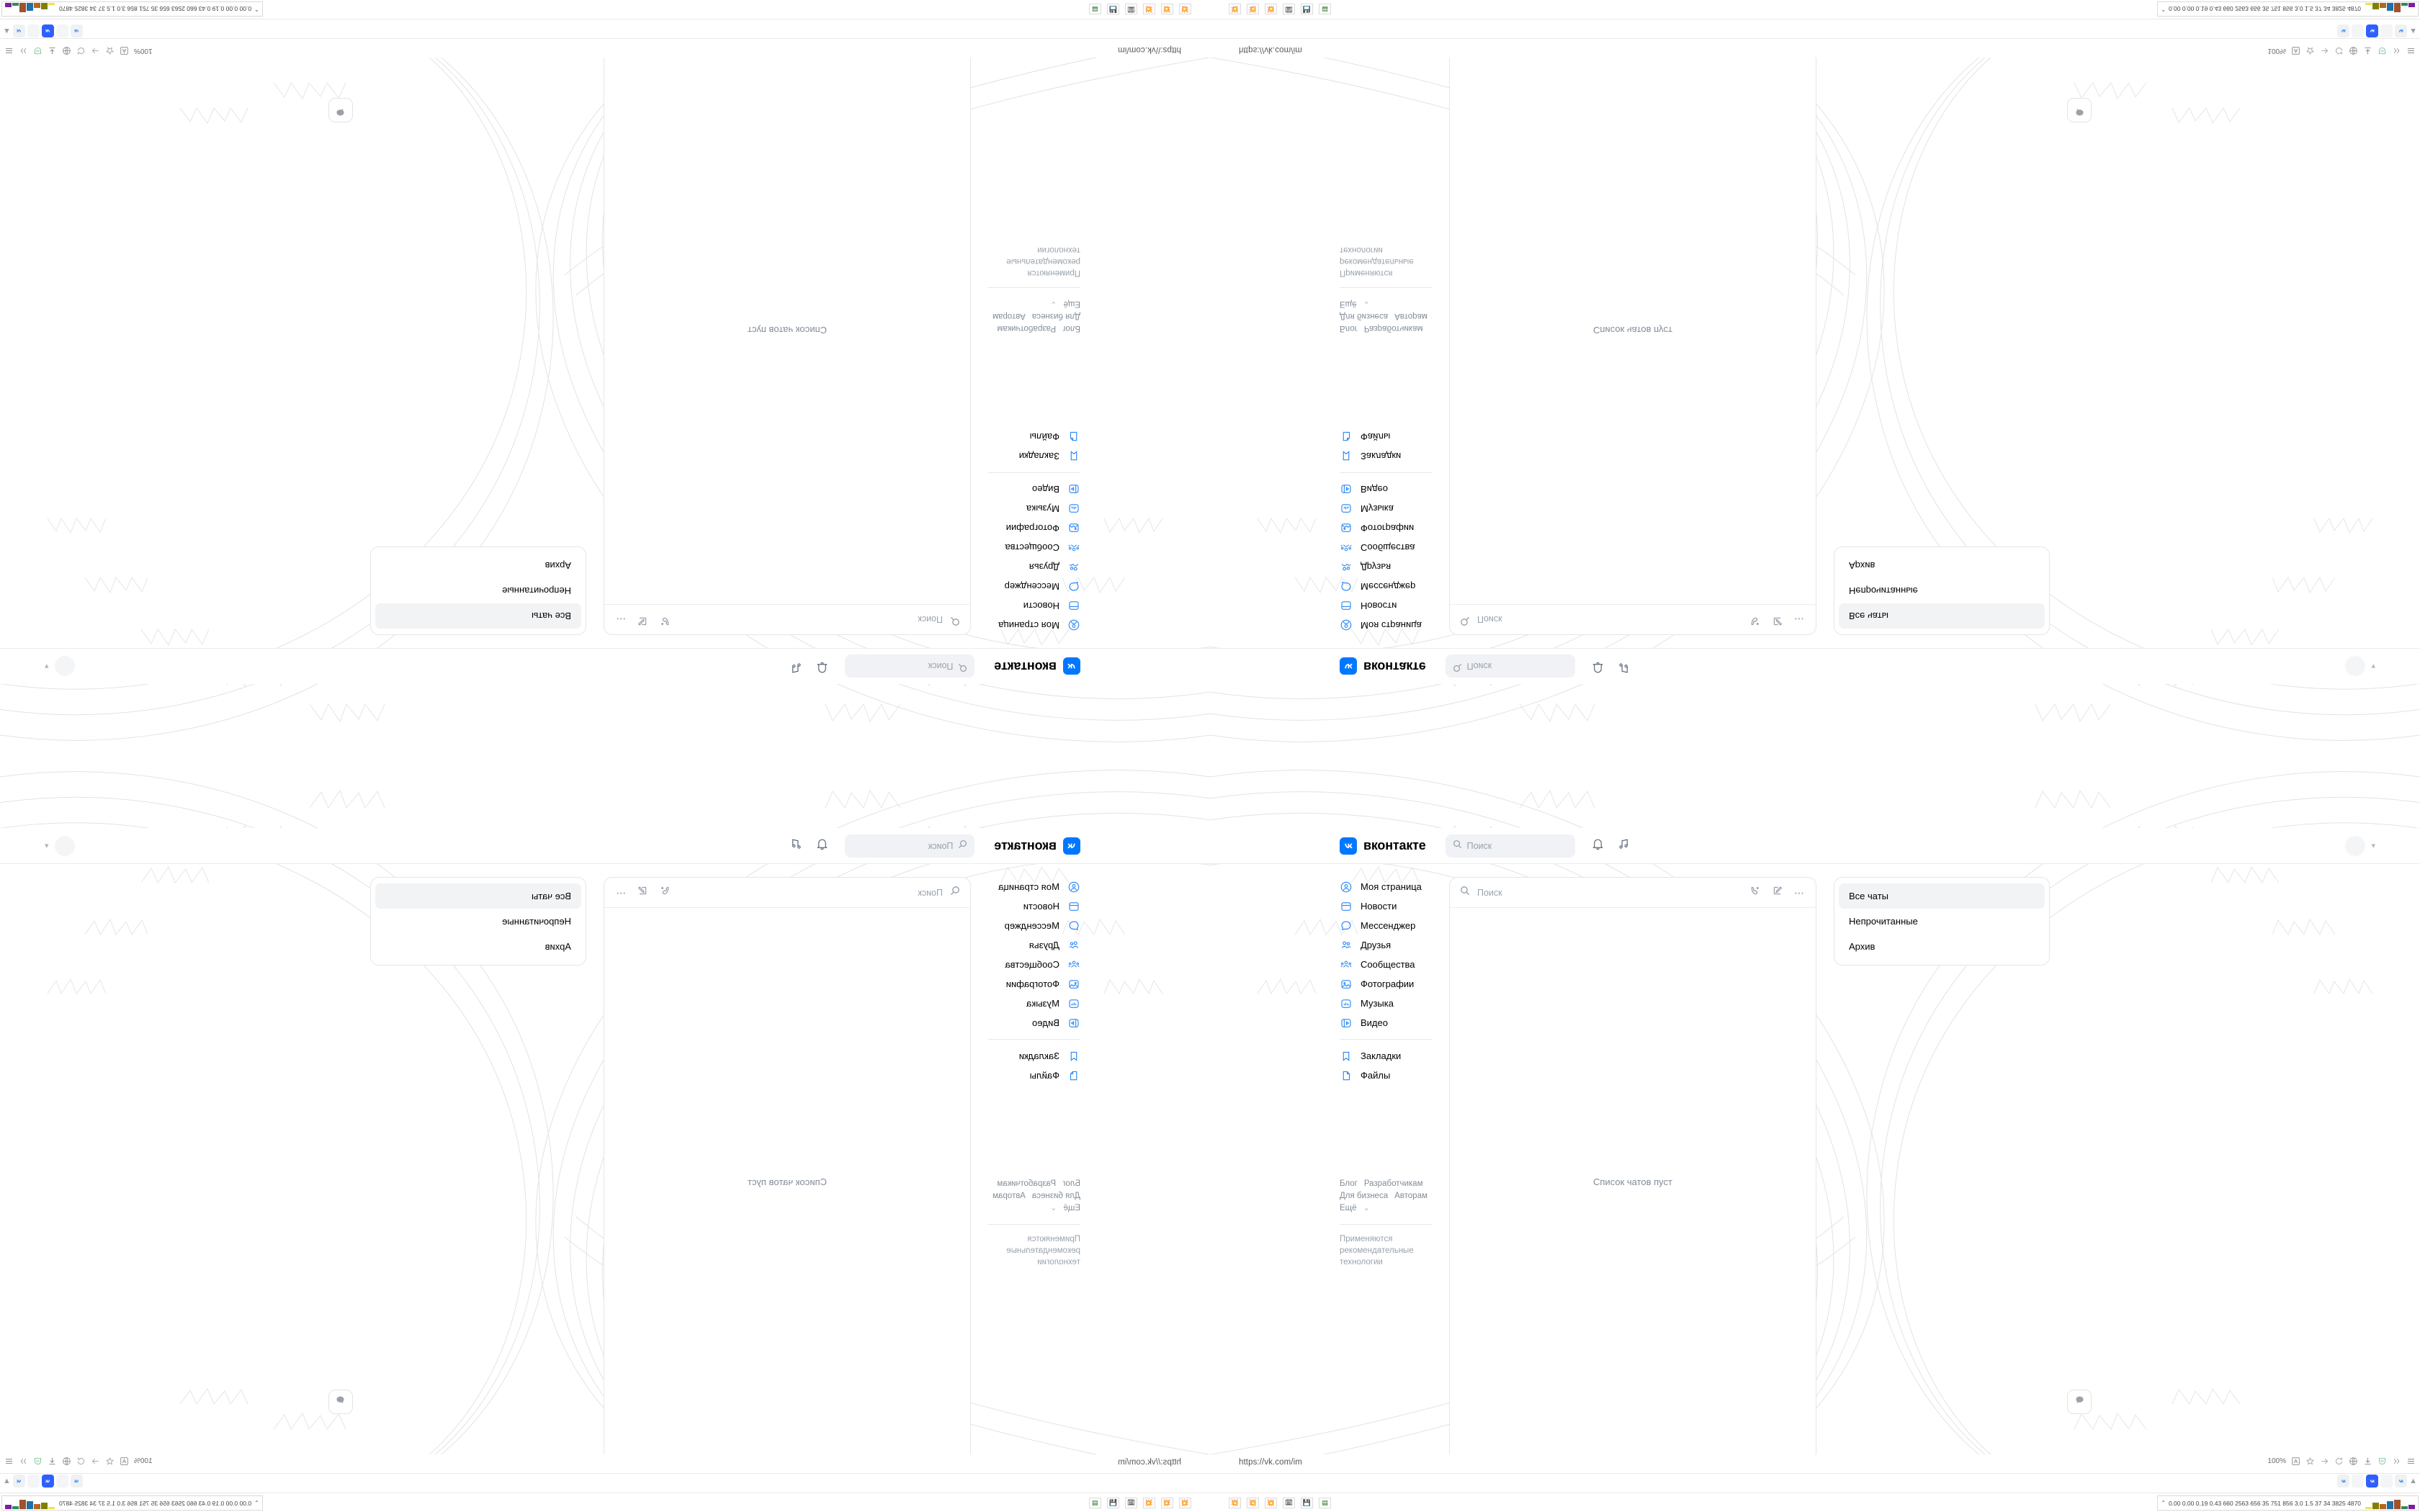 The height and width of the screenshot is (1512, 2420). I want to click on floating-chat-button, so click(2079, 1402).